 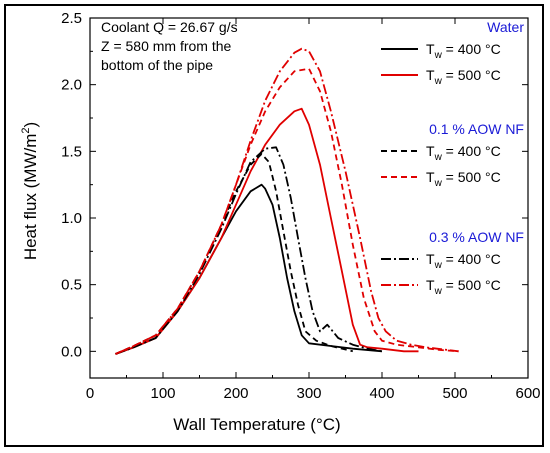 What do you see at coordinates (169, 27) in the screenshot?
I see `annotation-line-1: Coolant Q = 26.67 g/s` at bounding box center [169, 27].